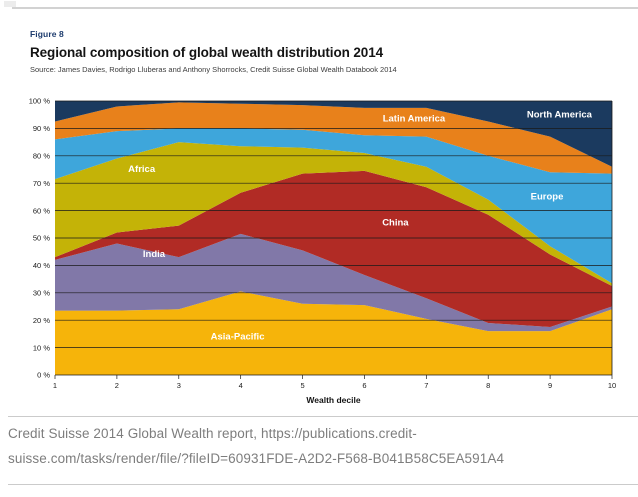 The image size is (638, 497). I want to click on x-axis-title: Wealth decile, so click(333, 400).